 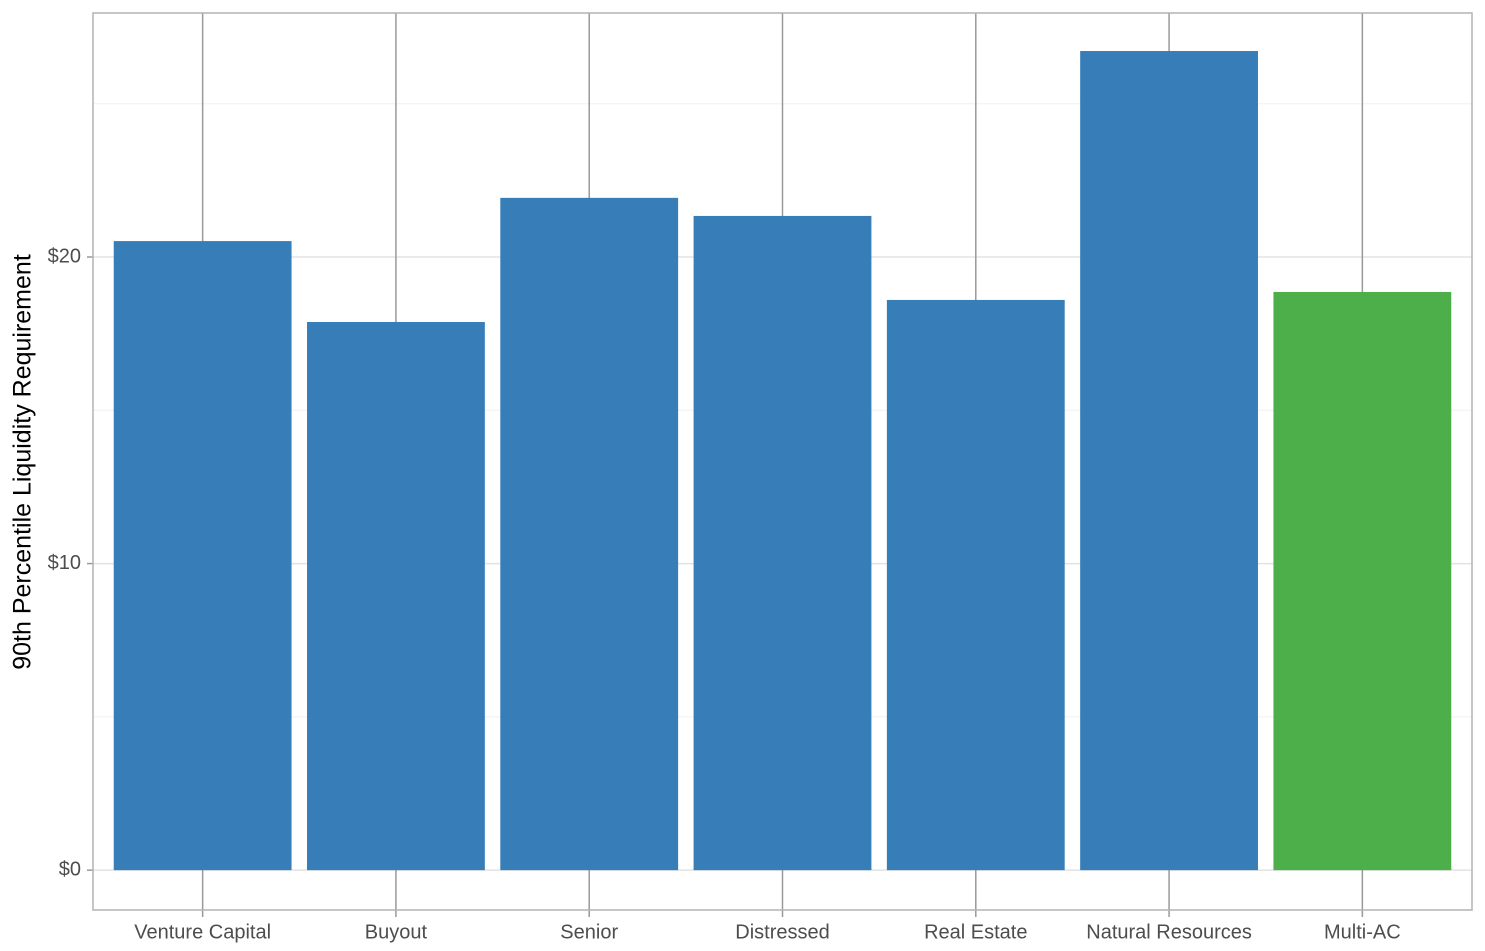 What do you see at coordinates (1362, 932) in the screenshot?
I see `x-tick-label: Multi-AC` at bounding box center [1362, 932].